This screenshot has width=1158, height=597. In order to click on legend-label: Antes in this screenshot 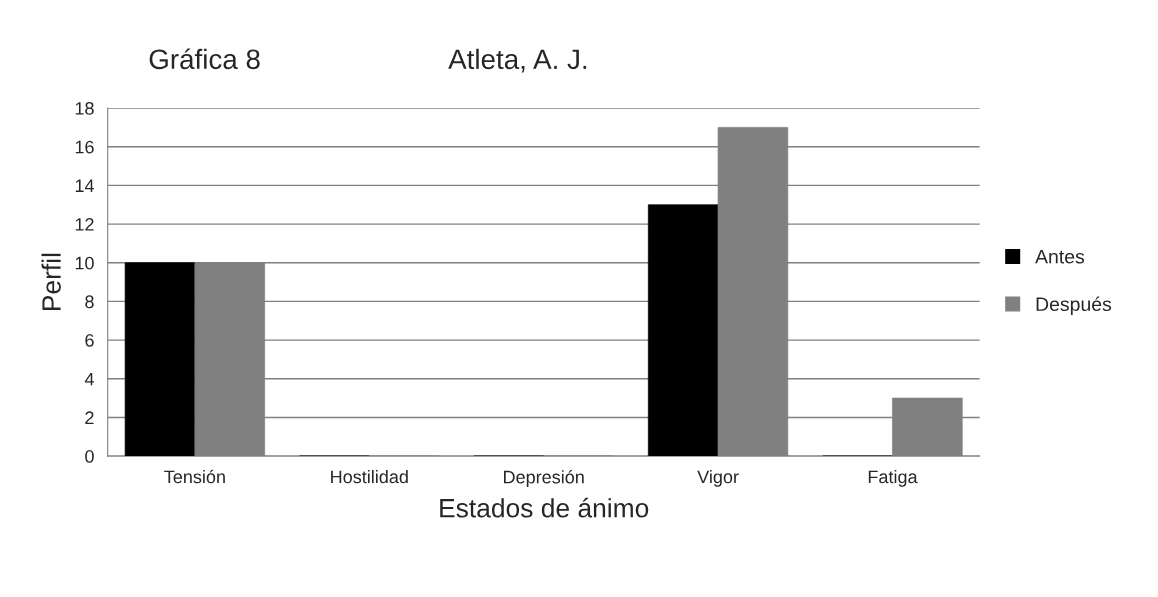, I will do `click(1060, 256)`.